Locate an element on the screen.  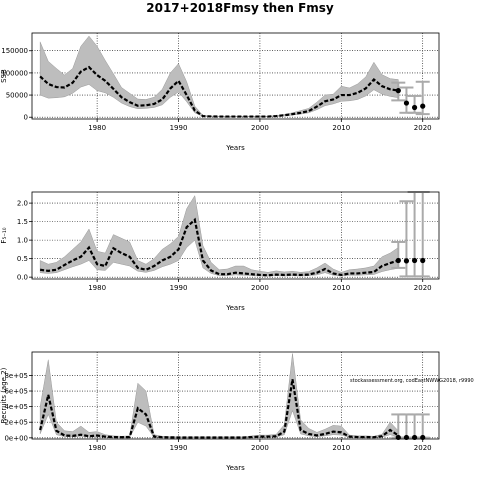
recruits-xtick-label-2010: 2010 is located at coordinates (341, 448).